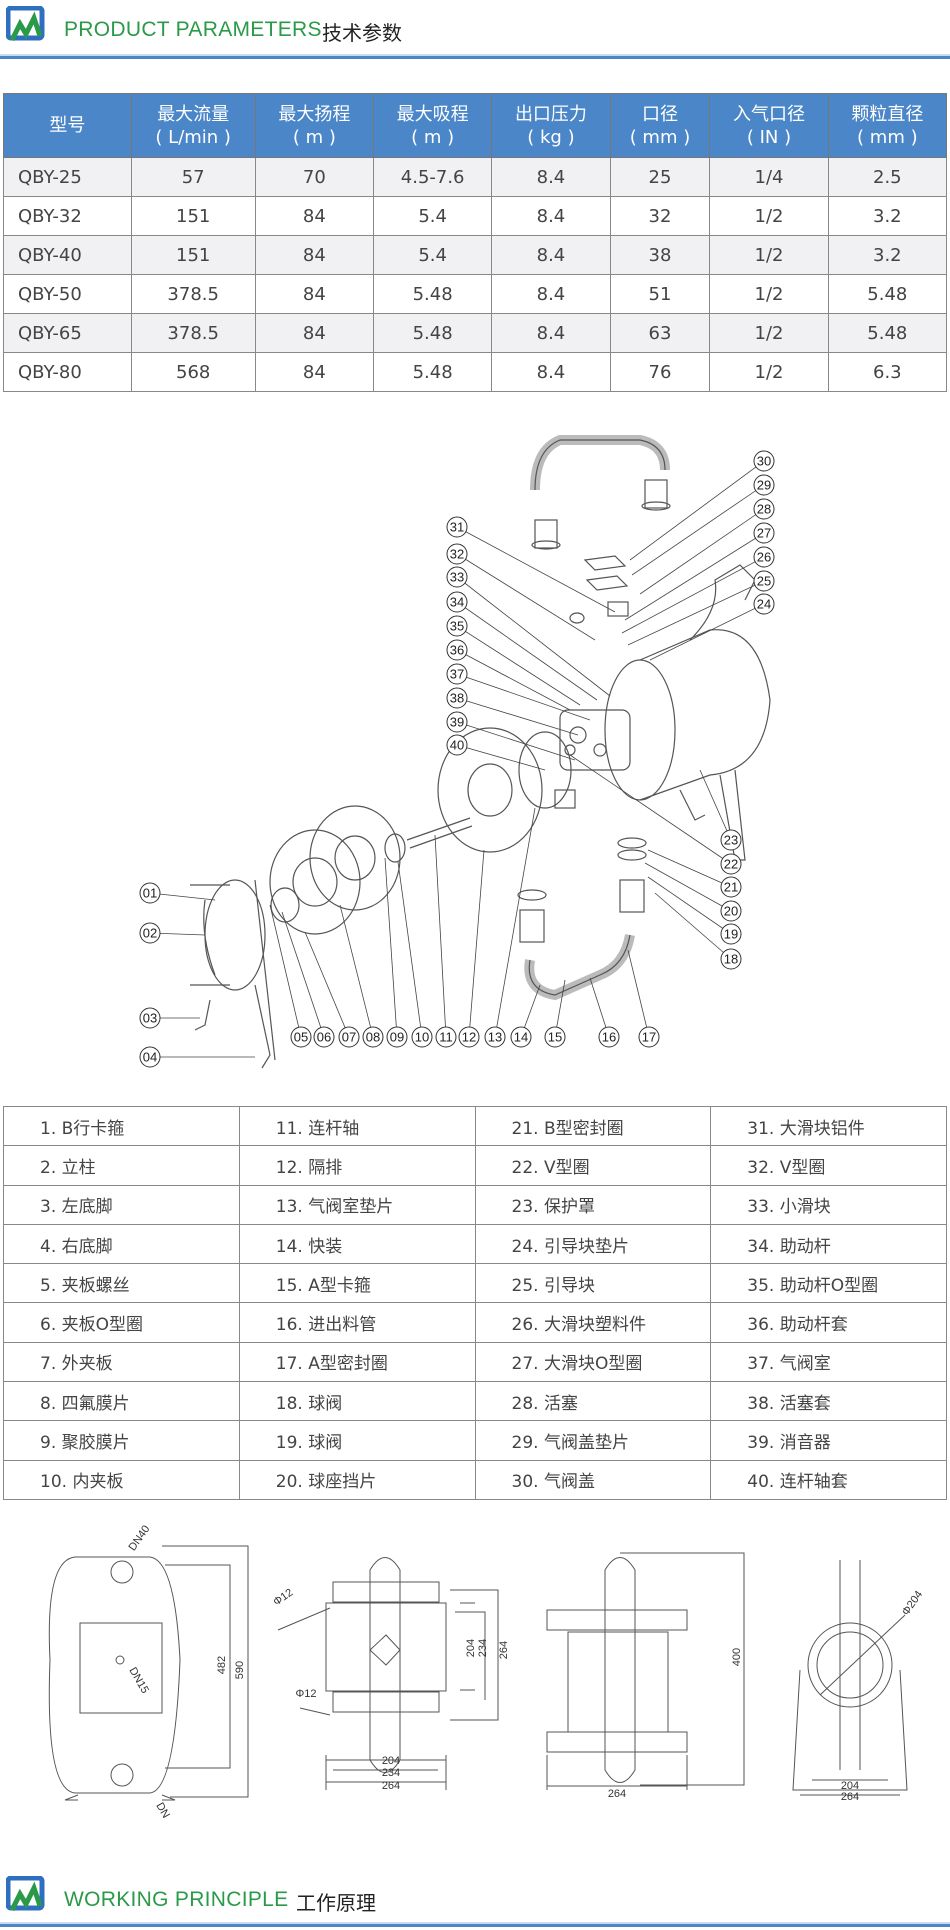 This screenshot has height=1930, width=950. Describe the element at coordinates (475, 1362) in the screenshot. I see `parts-row: 7. 外夹板 17. A型密封圈 27. 大滑块O型圈 37. 气阀室` at that location.